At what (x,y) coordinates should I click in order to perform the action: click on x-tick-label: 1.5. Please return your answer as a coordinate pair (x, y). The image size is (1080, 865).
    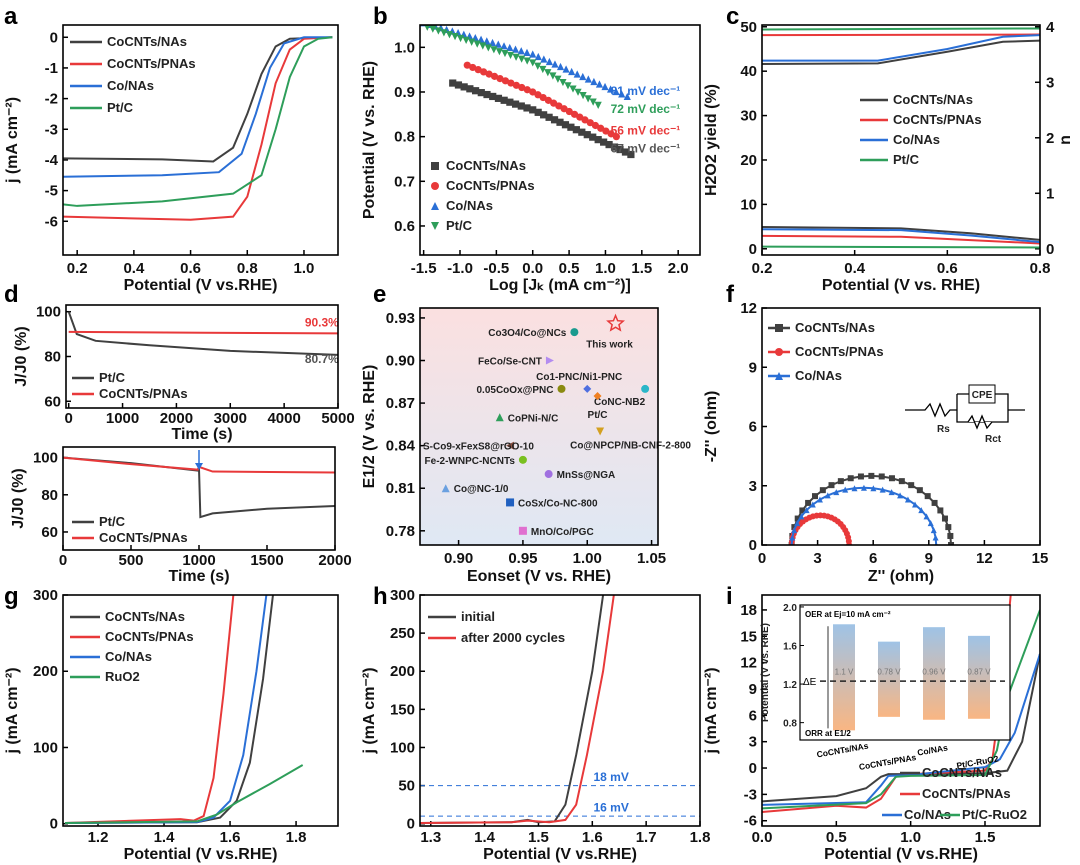
    Looking at the image, I should click on (641, 268).